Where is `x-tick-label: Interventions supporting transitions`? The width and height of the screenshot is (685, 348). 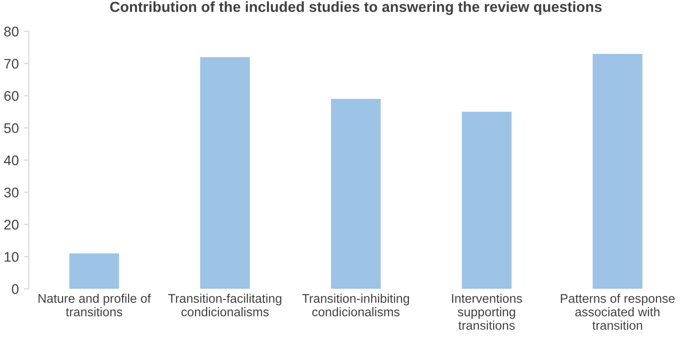
x-tick-label: Interventions supporting transitions is located at coordinates (487, 312).